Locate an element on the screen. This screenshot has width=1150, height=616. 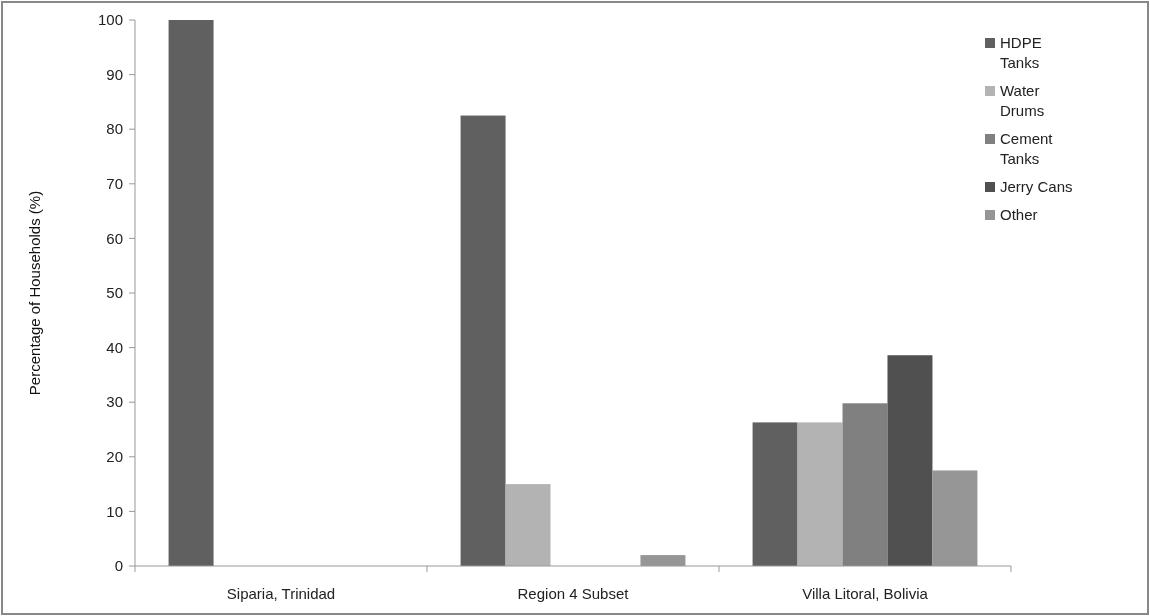
legend-label: Cement Tanks is located at coordinates (1027, 148).